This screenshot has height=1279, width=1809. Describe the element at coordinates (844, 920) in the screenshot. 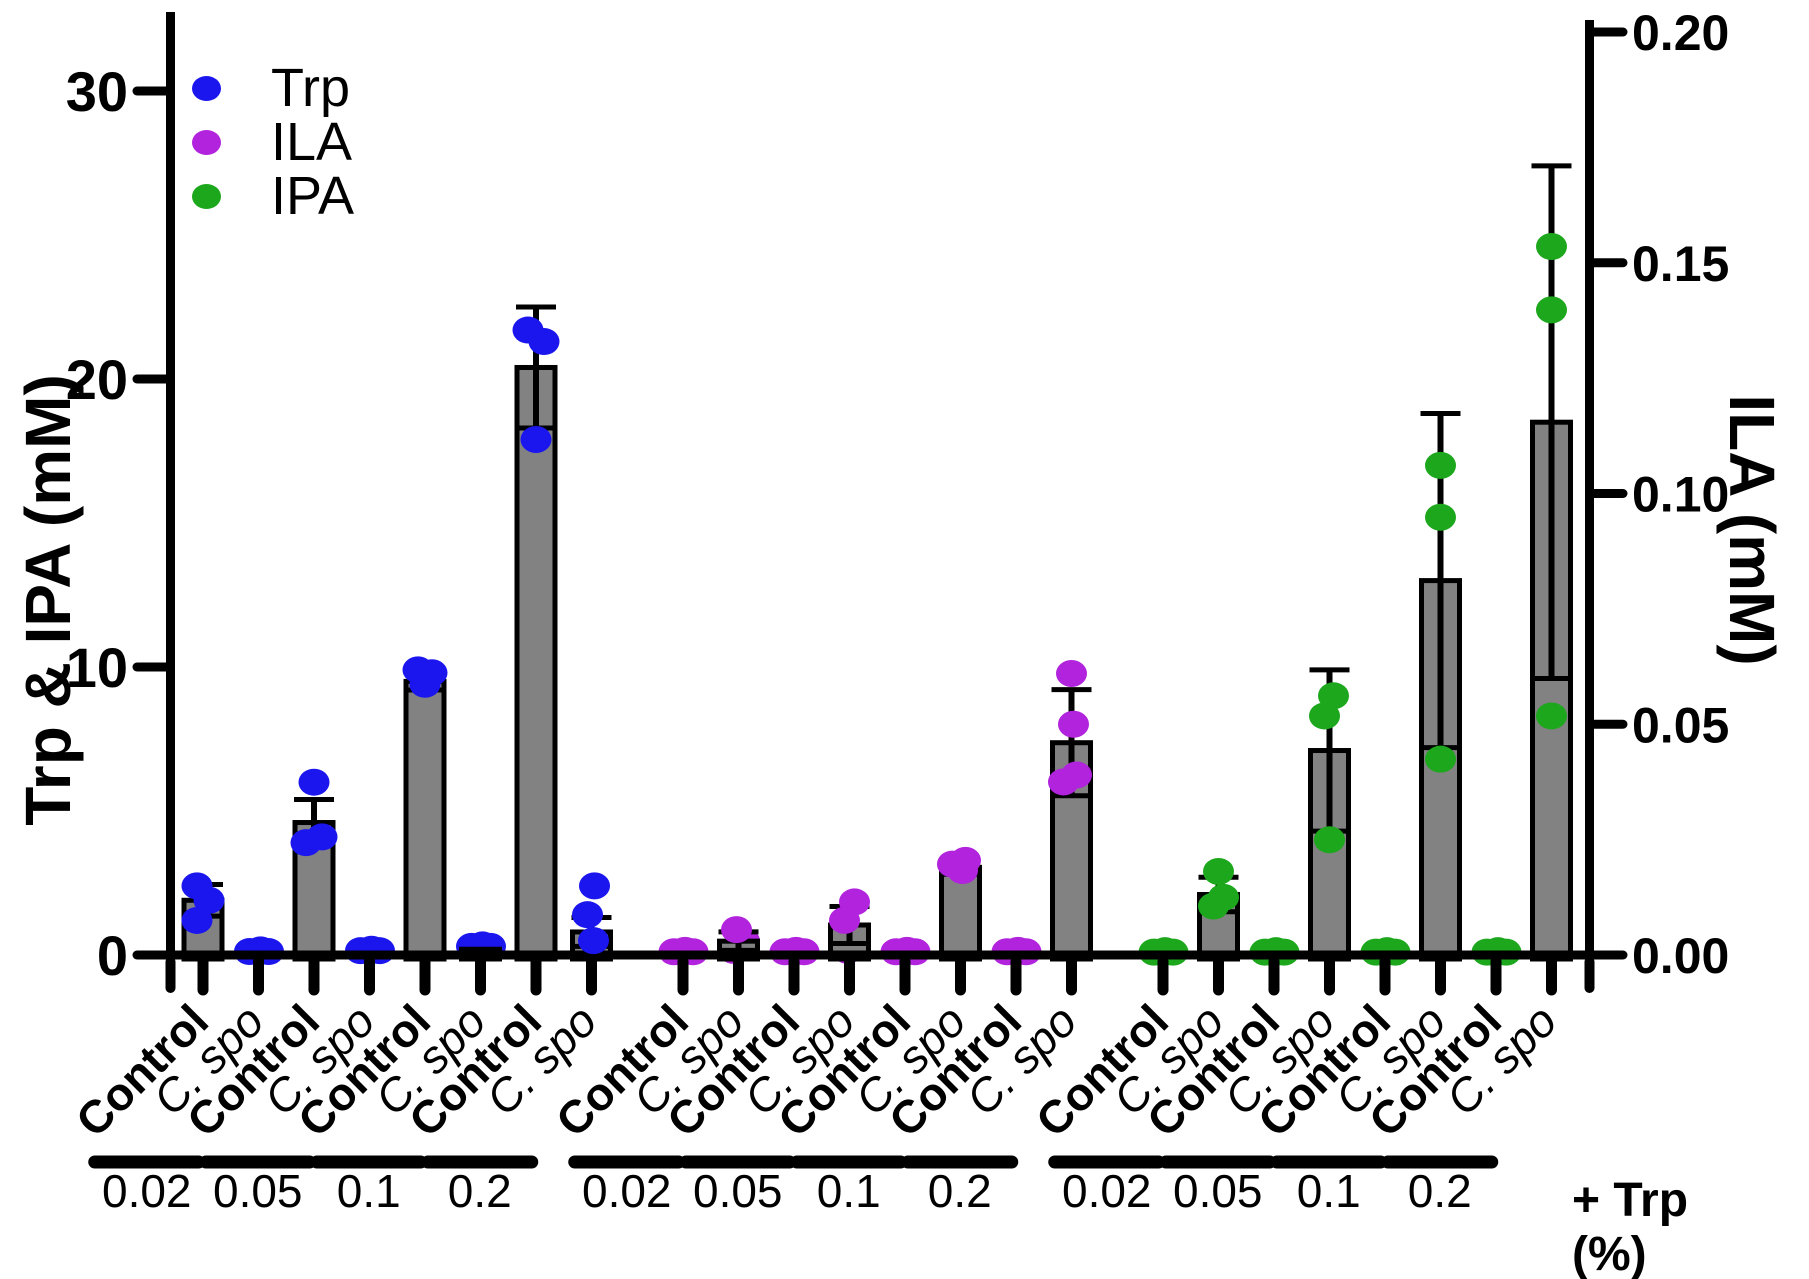

I see `data-point-ila-005-cspo` at that location.